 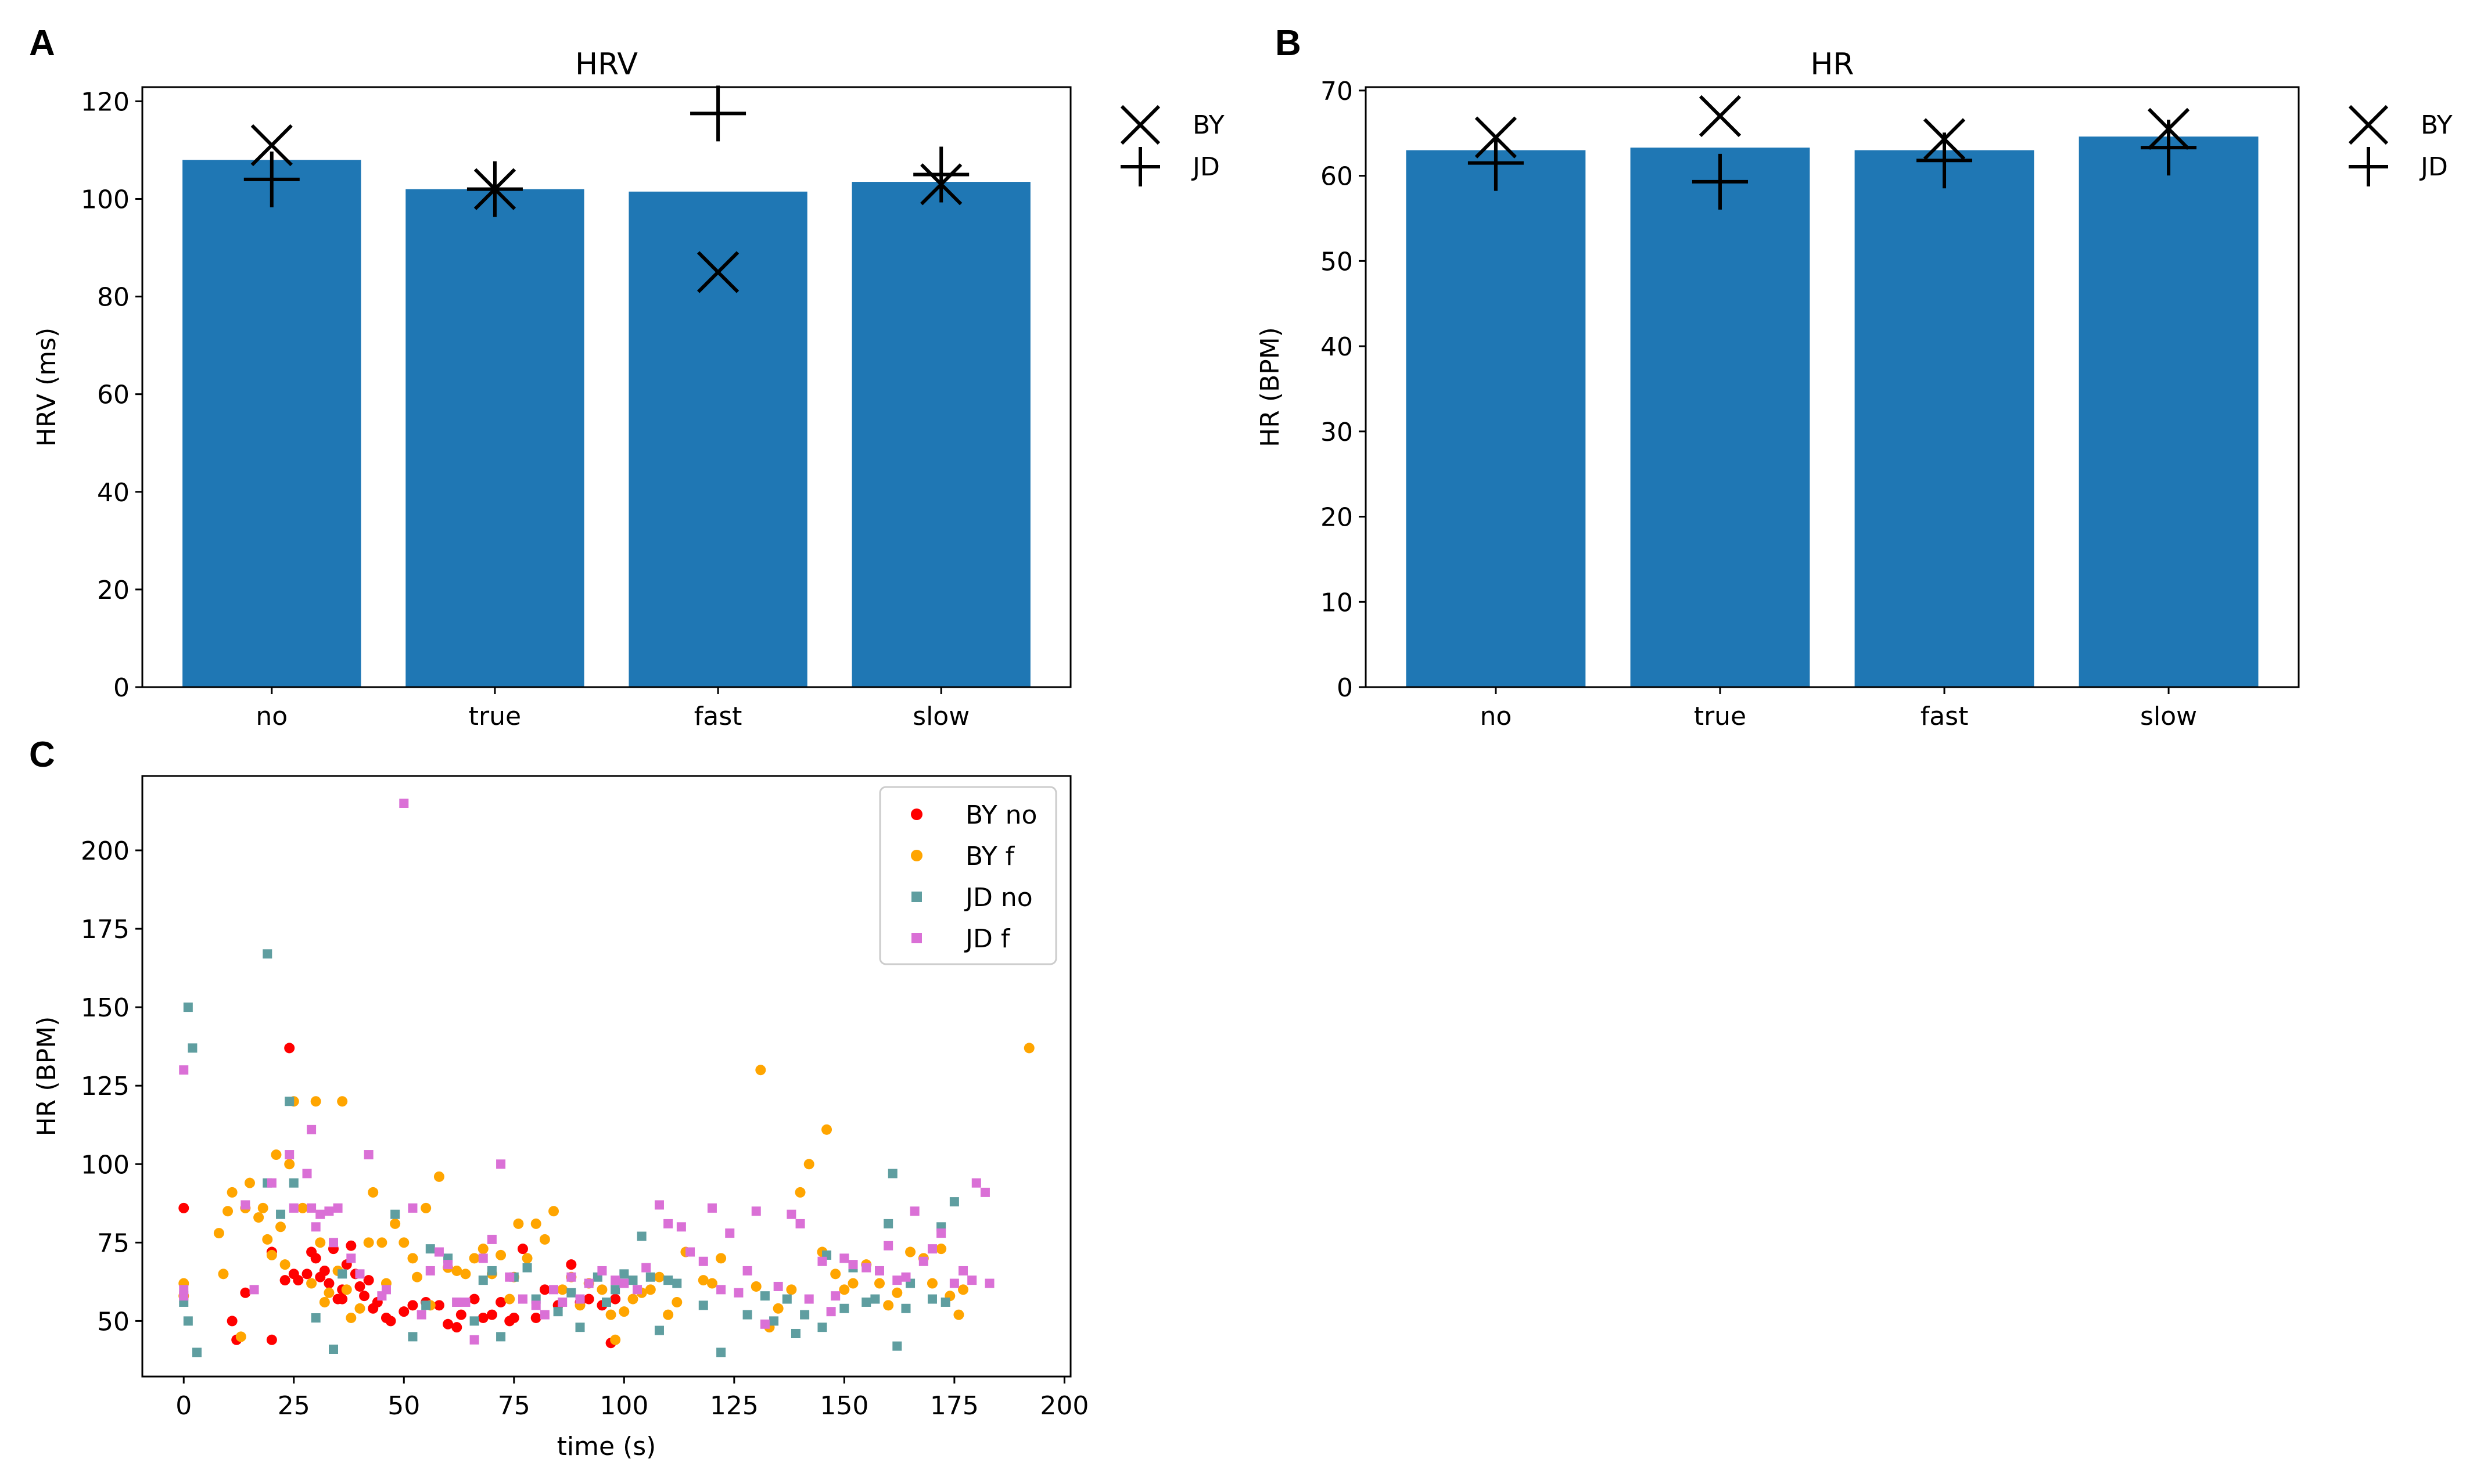 I want to click on x-tick-label: 0, so click(x=183, y=1406).